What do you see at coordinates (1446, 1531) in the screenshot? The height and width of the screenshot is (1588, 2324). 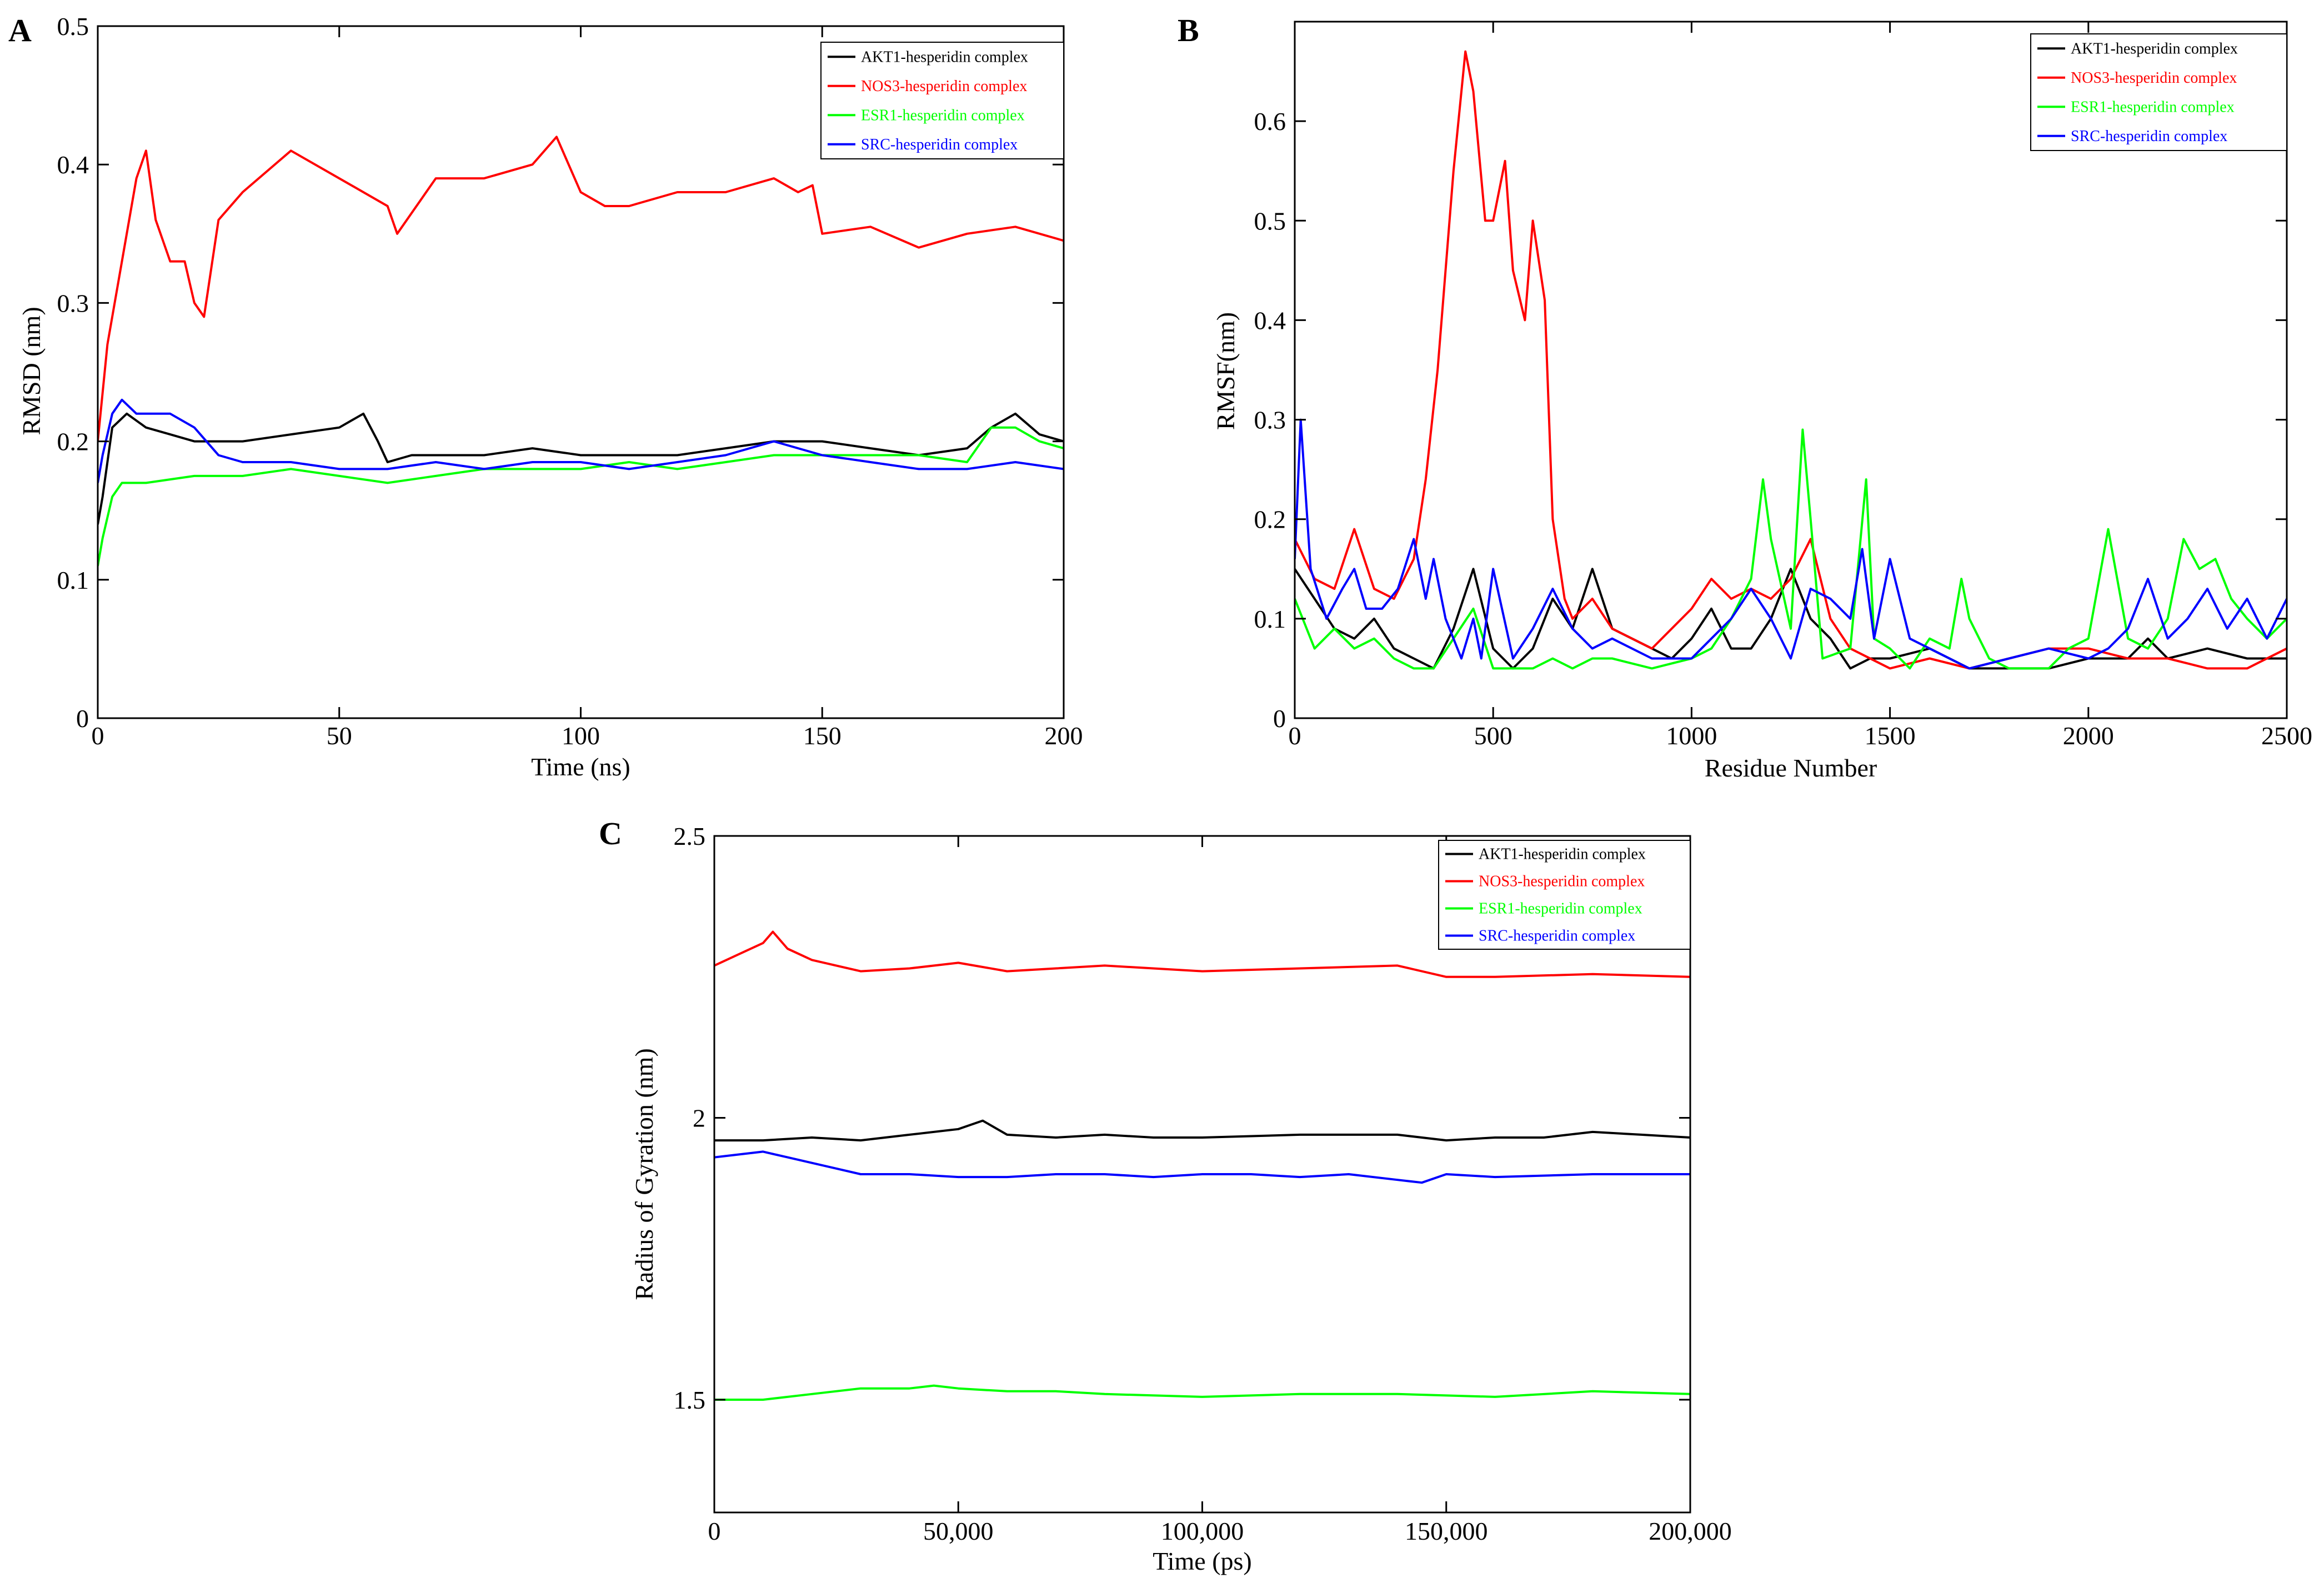 I see `panel-c-x-tick-label: 150,000` at bounding box center [1446, 1531].